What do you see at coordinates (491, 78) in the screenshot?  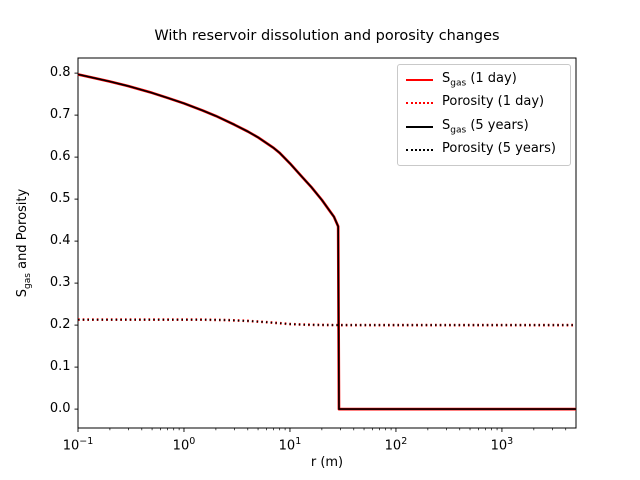 I see `legend-label-rest: (1 day)` at bounding box center [491, 78].